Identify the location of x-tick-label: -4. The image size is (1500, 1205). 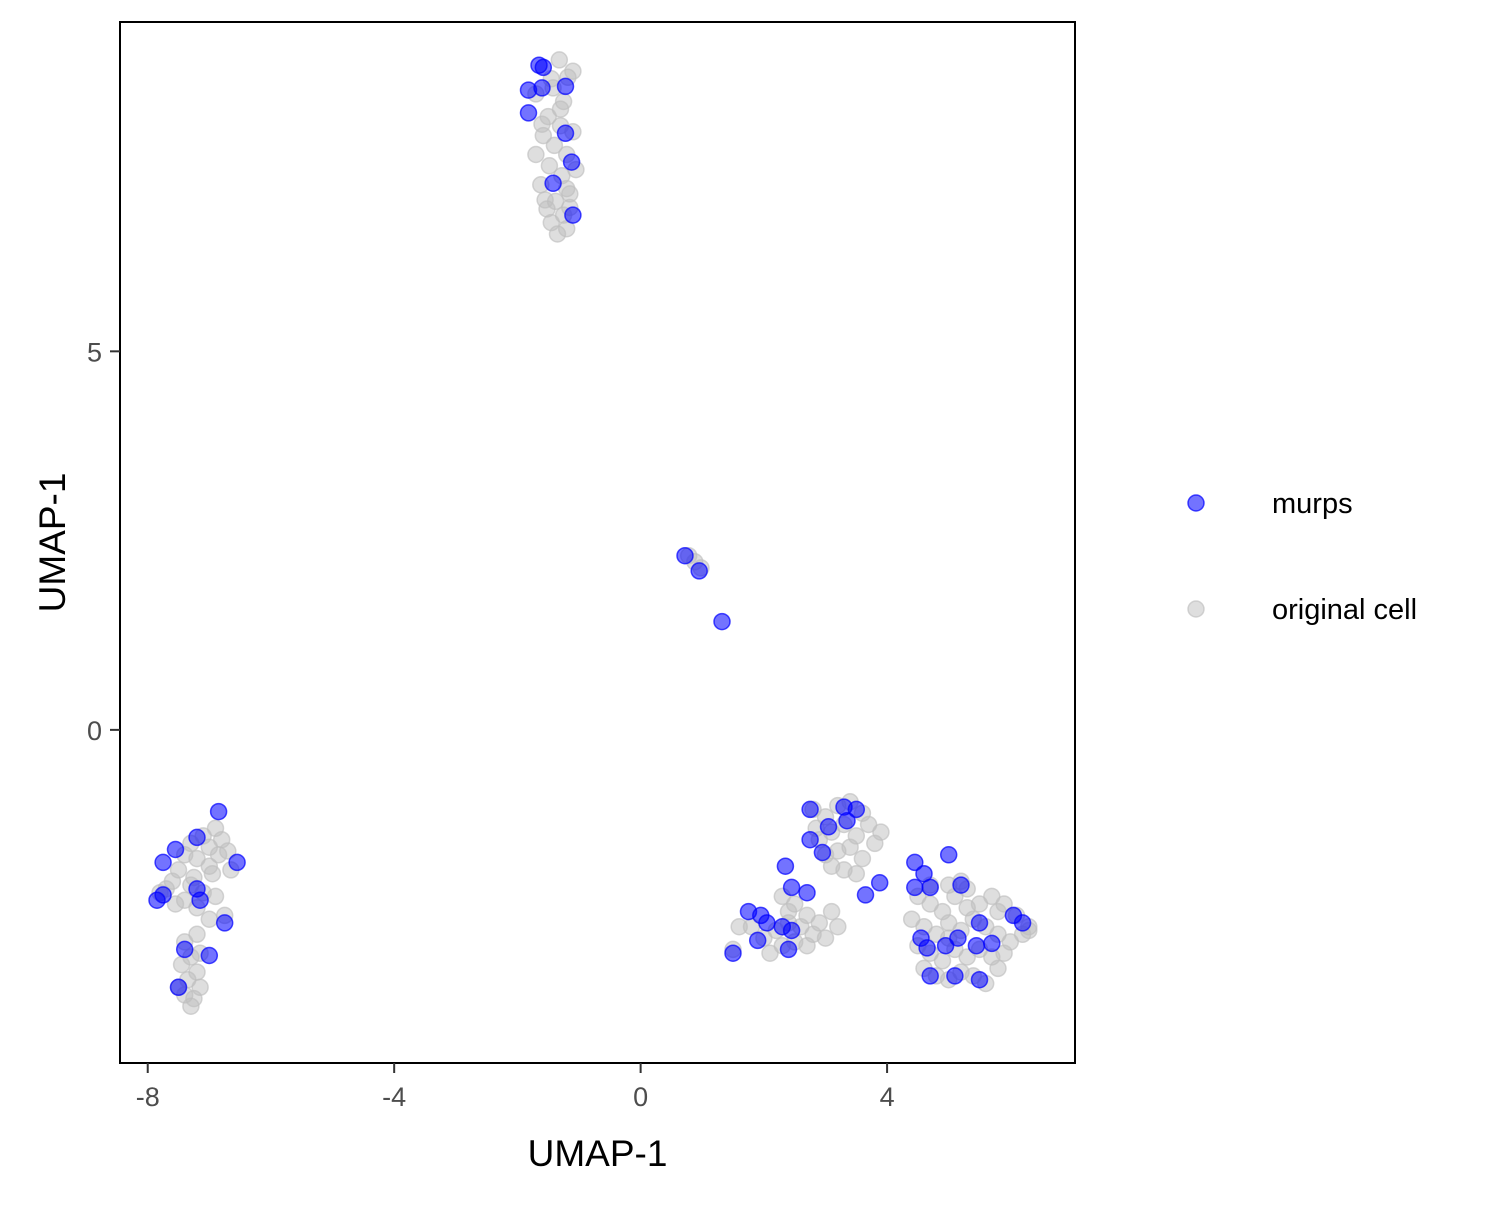
(394, 1097).